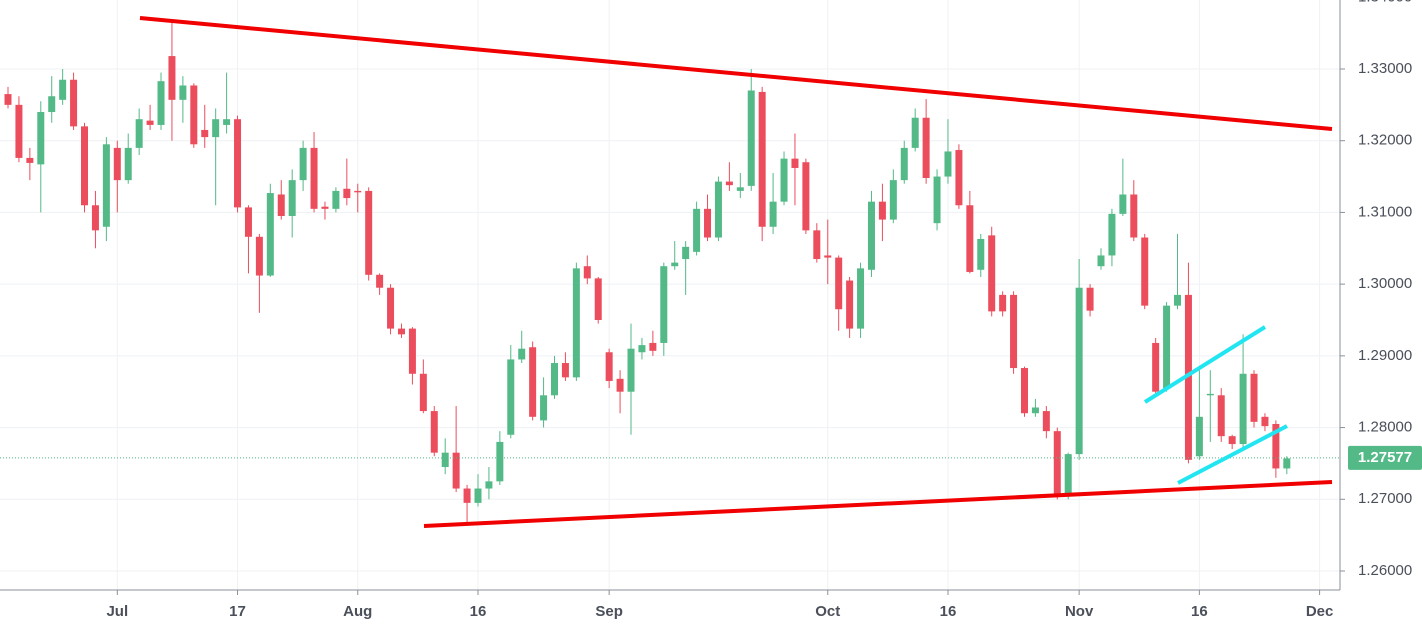  Describe the element at coordinates (237, 611) in the screenshot. I see `x-tick-label: 17` at that location.